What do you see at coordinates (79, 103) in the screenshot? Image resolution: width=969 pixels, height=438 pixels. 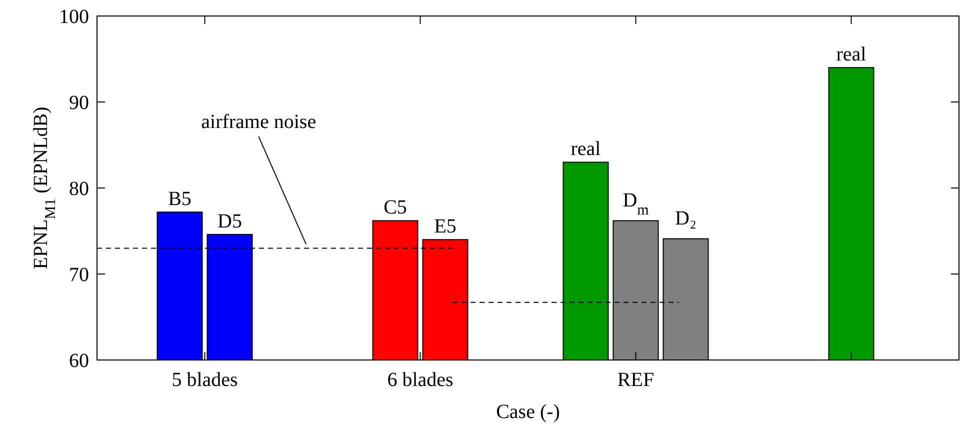 I see `y-tick-label: 90` at bounding box center [79, 103].